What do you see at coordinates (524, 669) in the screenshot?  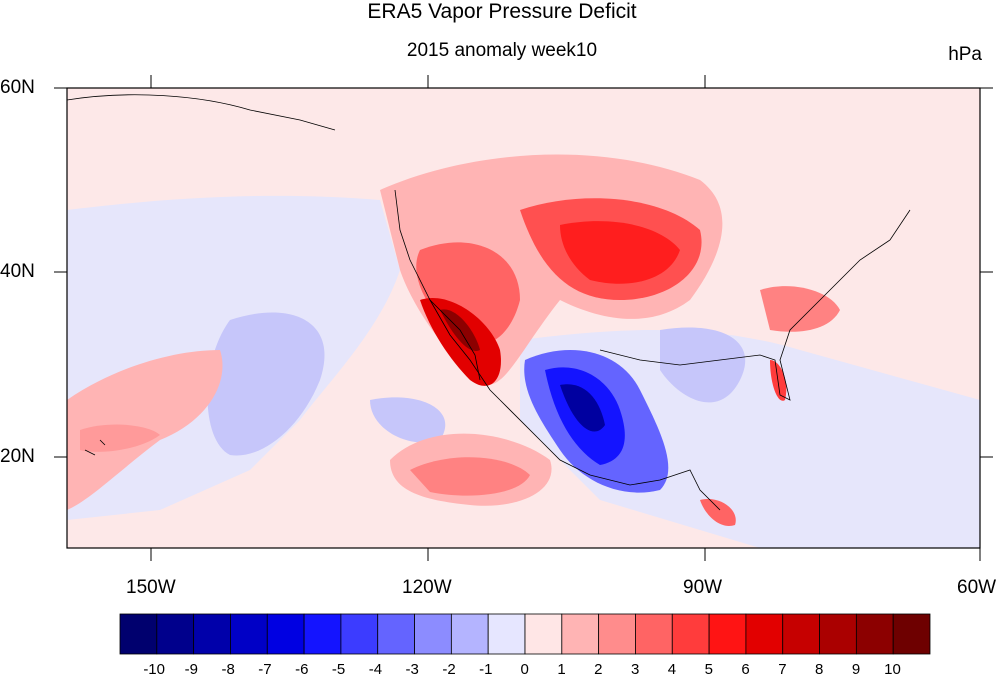 I see `colorbar-label: 0` at bounding box center [524, 669].